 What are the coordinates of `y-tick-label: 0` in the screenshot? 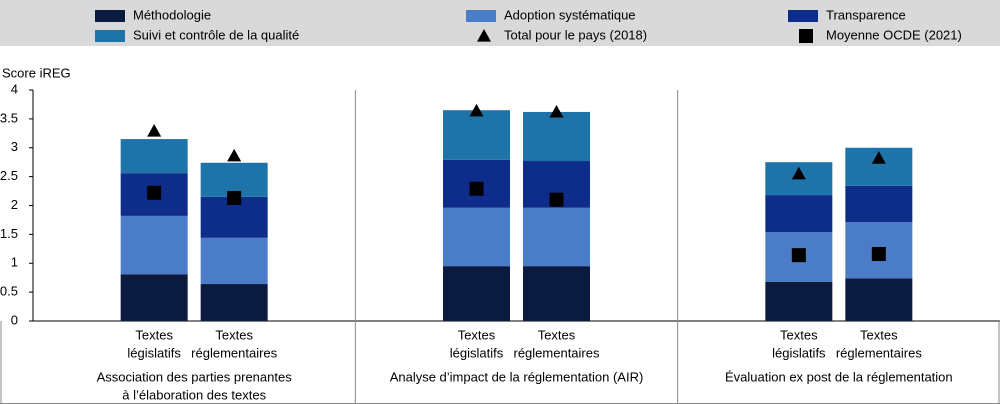 It's located at (14, 319).